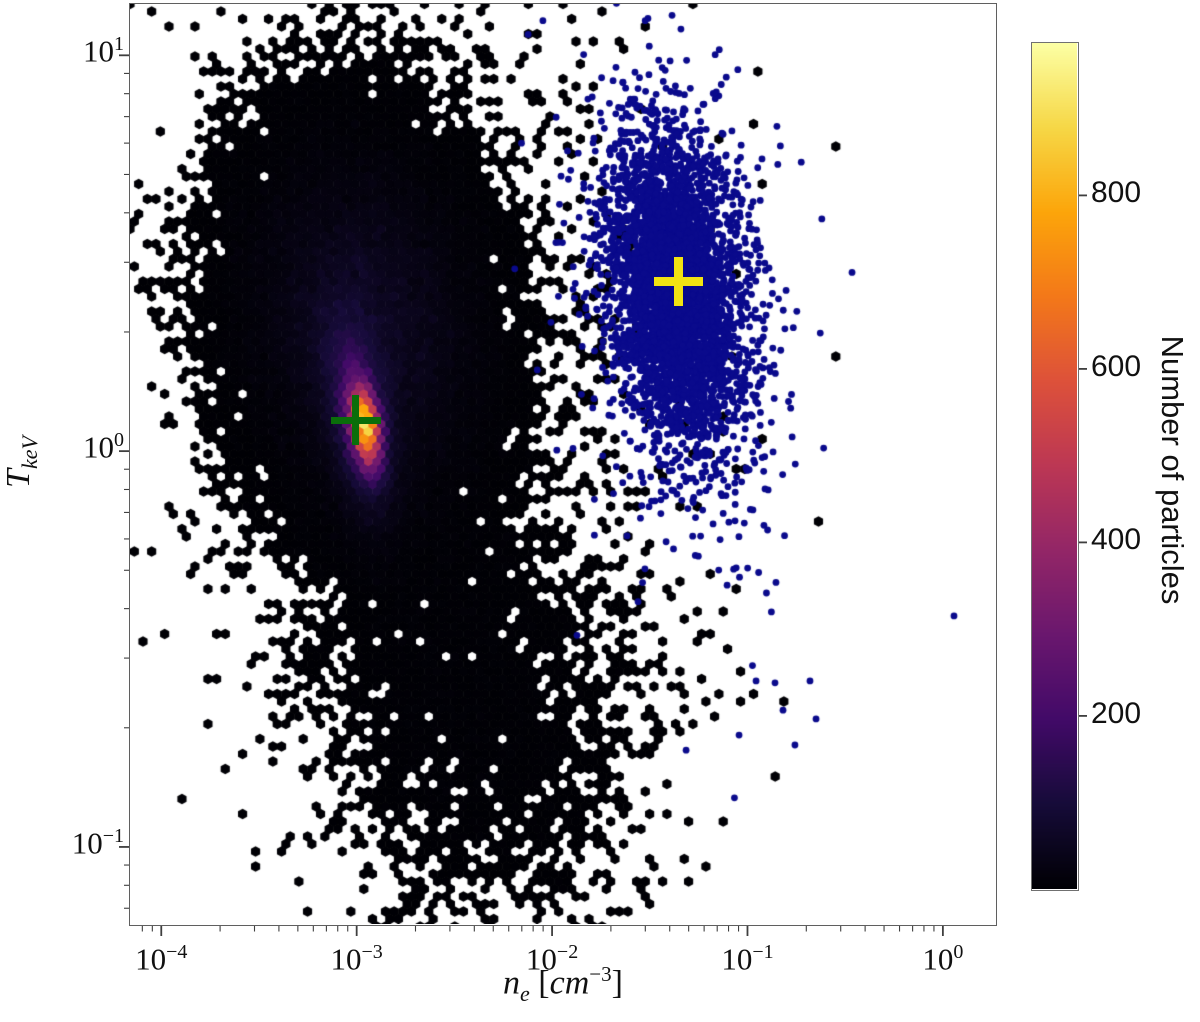 The width and height of the screenshot is (1200, 1022). I want to click on colorbar-tick-label: 400, so click(1116, 540).